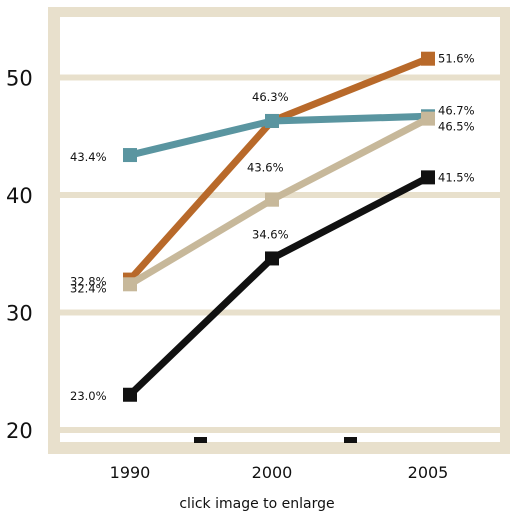 The image size is (514, 517). What do you see at coordinates (272, 472) in the screenshot?
I see `x-tick-label: 2000` at bounding box center [272, 472].